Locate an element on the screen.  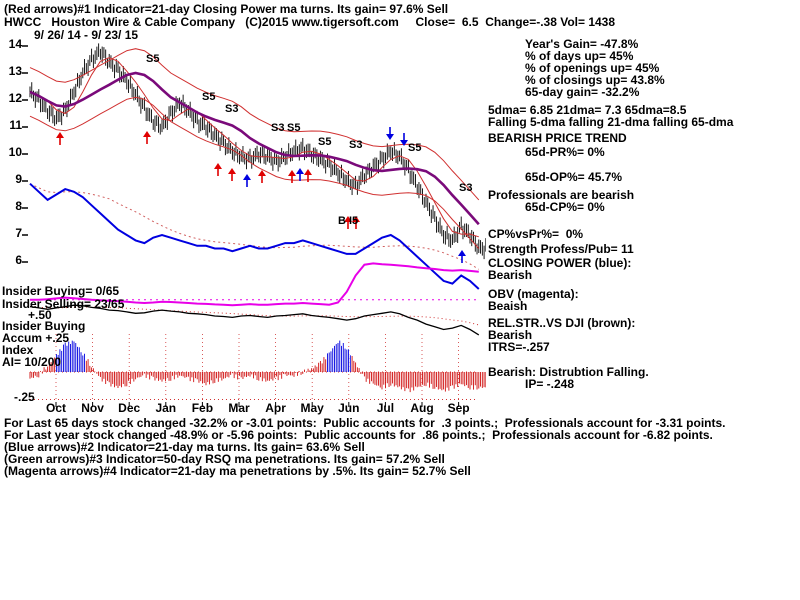
pct-openings-up: % of openings up= 45% is located at coordinates (592, 68).